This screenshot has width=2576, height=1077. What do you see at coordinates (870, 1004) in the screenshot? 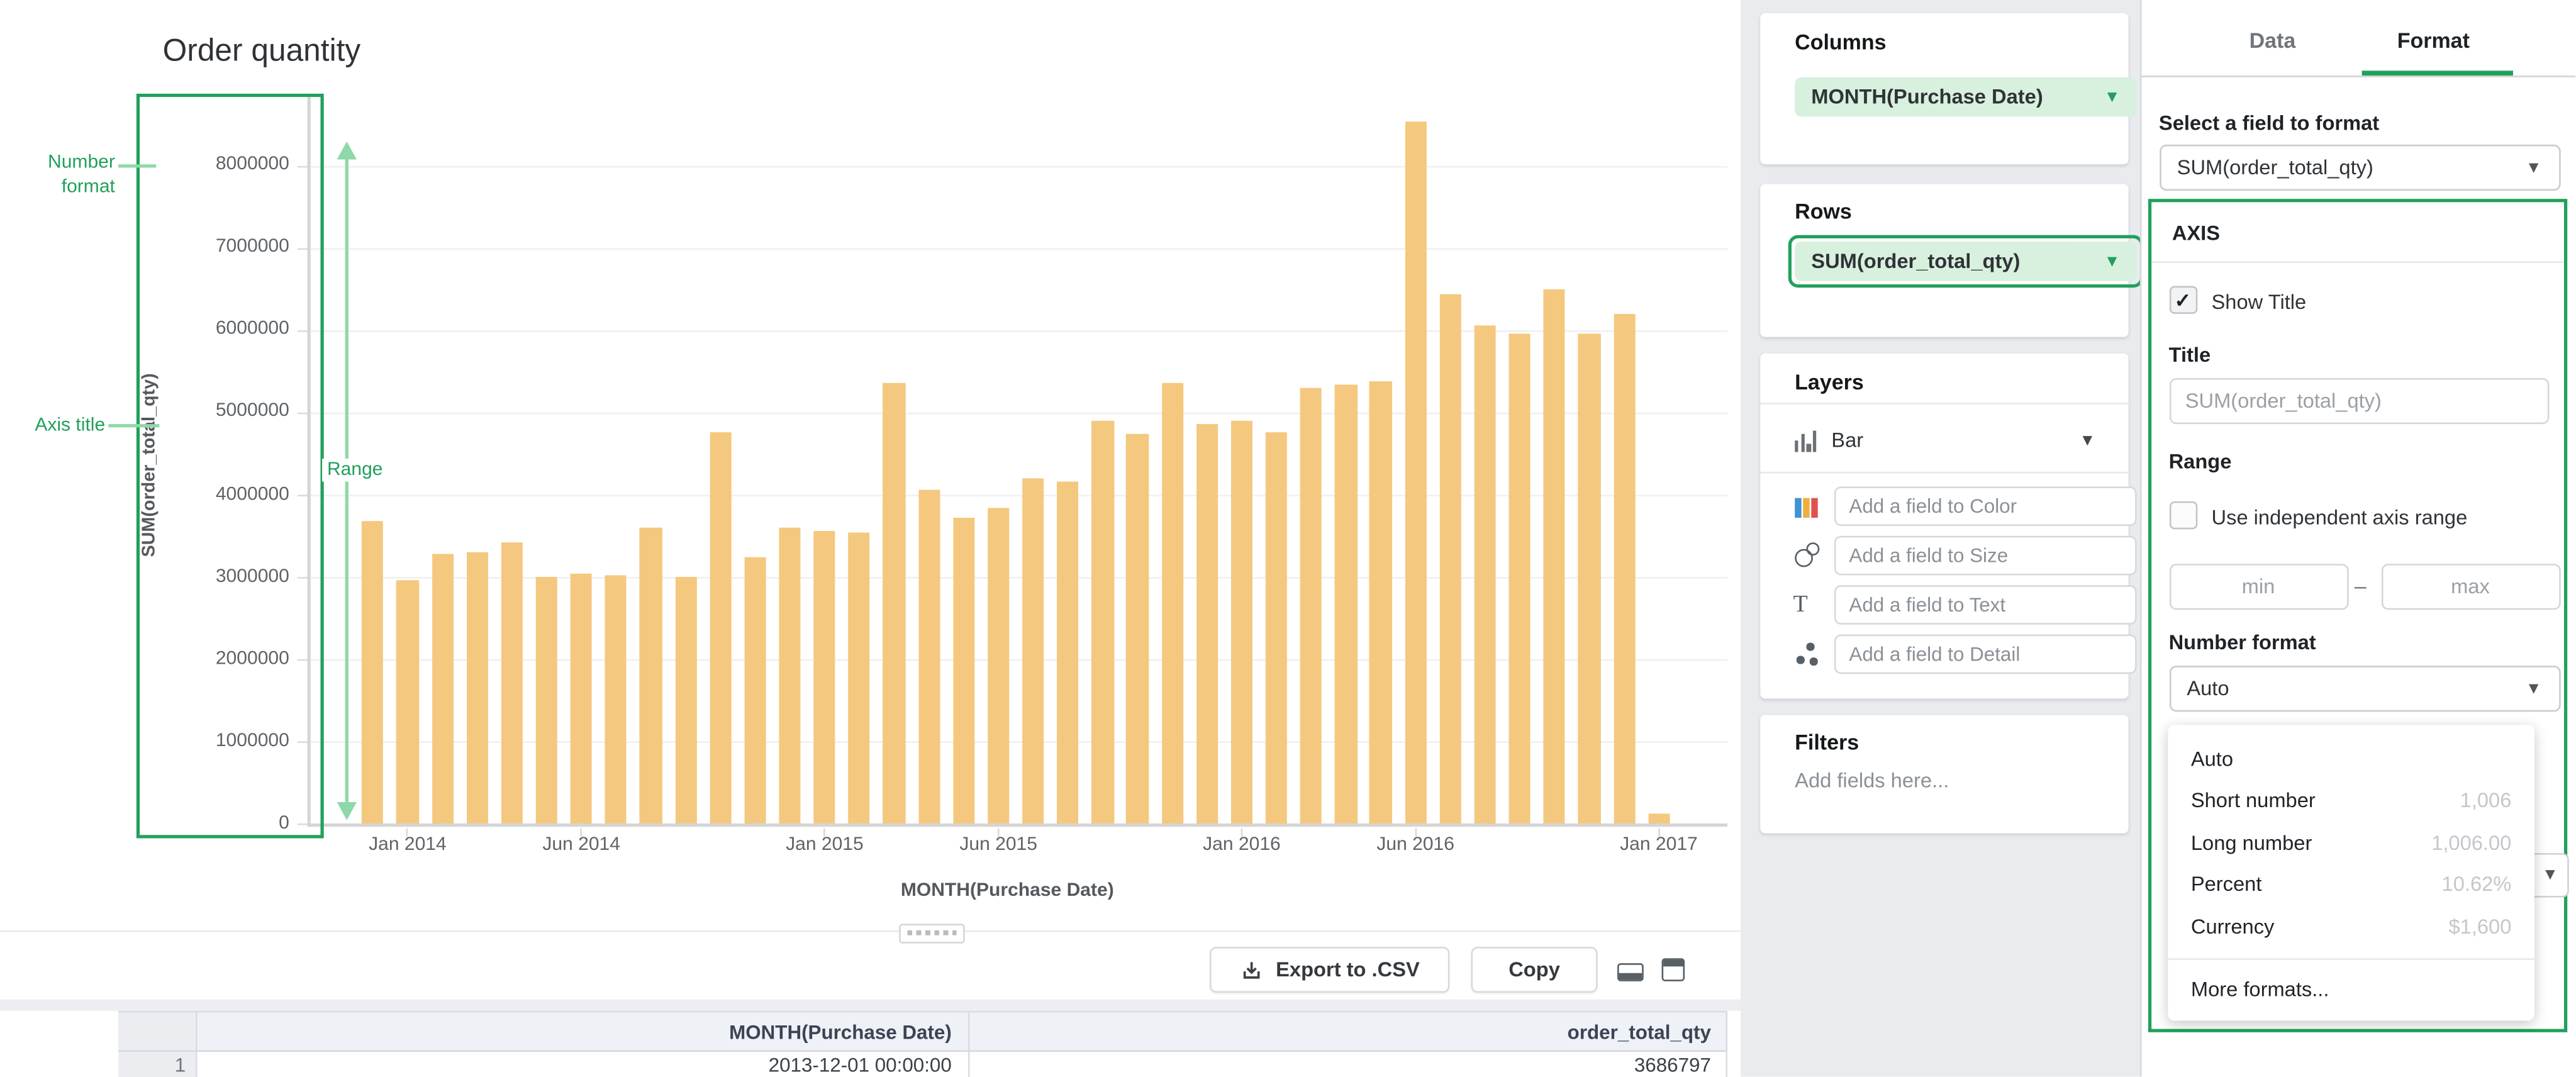
I see `table-top-strip` at bounding box center [870, 1004].